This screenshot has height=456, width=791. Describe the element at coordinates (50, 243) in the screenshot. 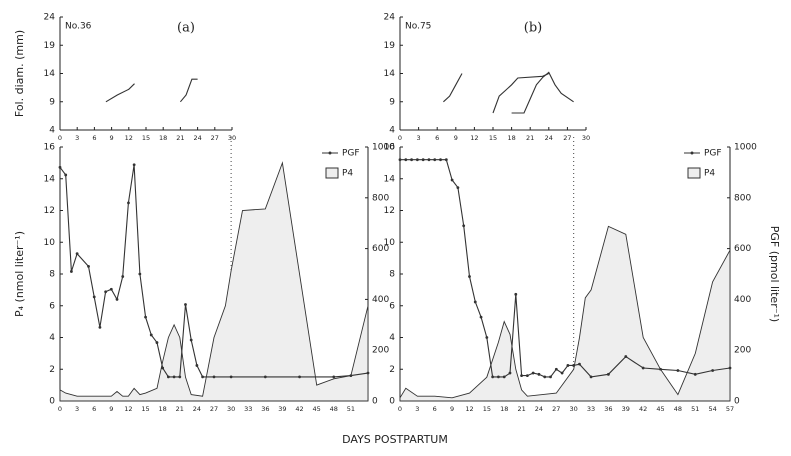

I see `y-tick-label: 10` at that location.